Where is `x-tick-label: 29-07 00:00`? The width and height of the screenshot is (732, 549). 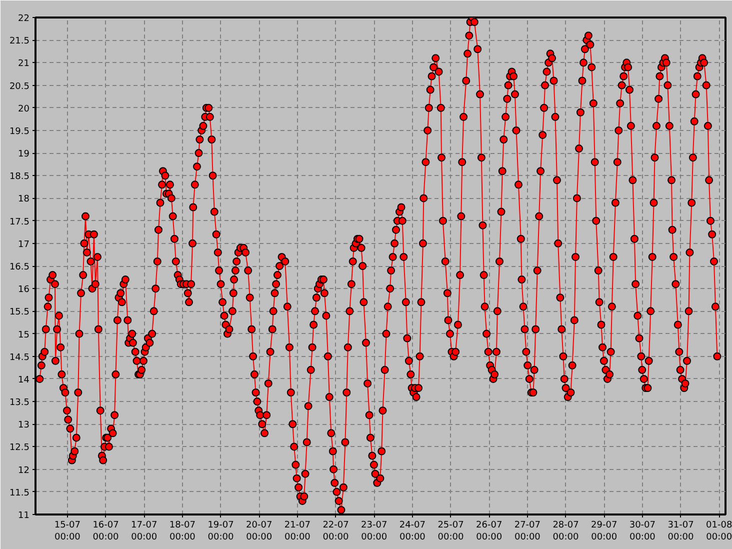
x-tick-label: 29-07 00:00 is located at coordinates (604, 531).